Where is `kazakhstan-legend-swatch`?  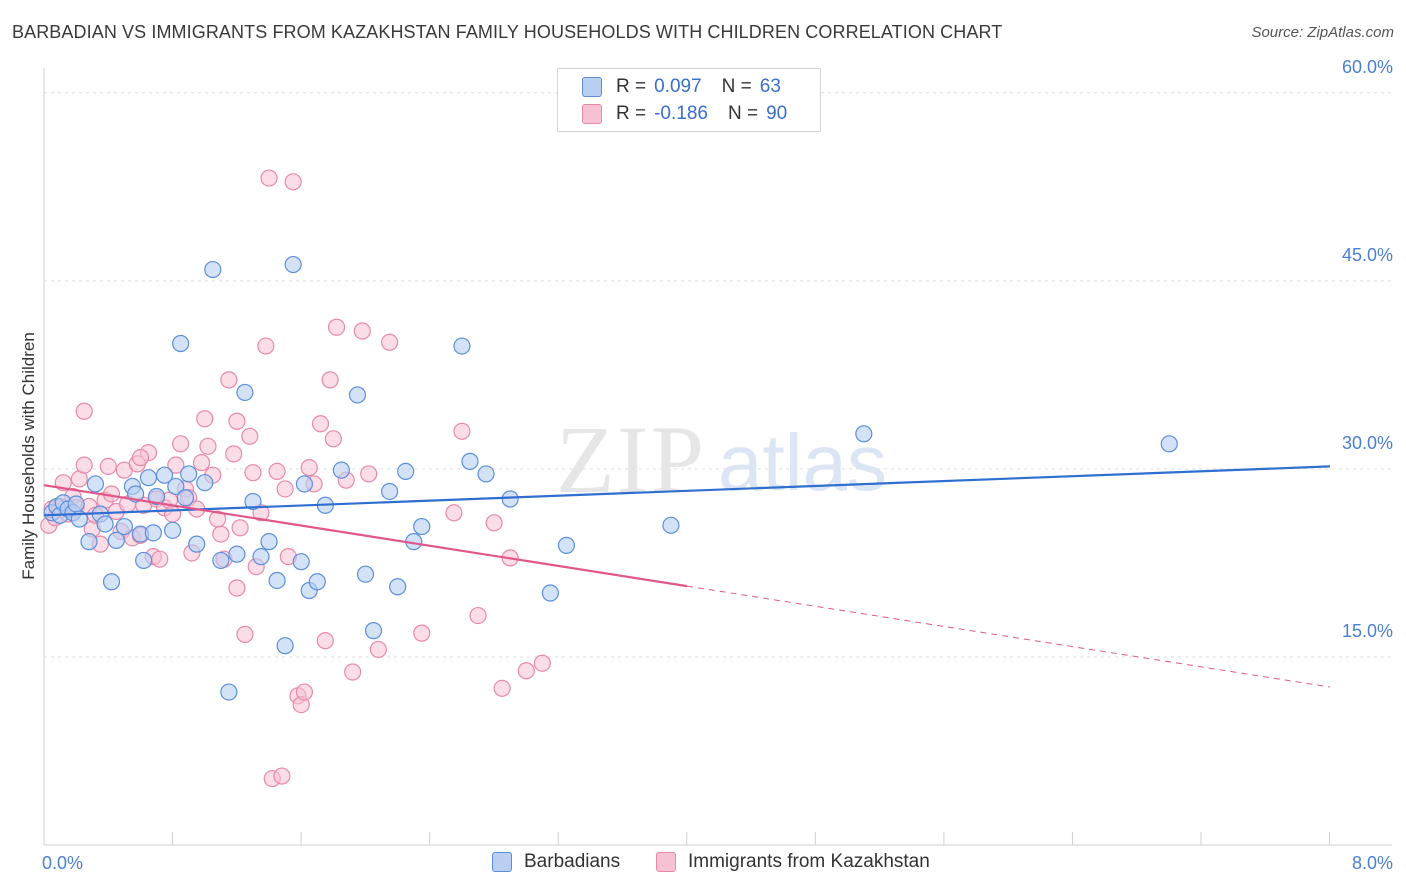 kazakhstan-legend-swatch is located at coordinates (666, 862).